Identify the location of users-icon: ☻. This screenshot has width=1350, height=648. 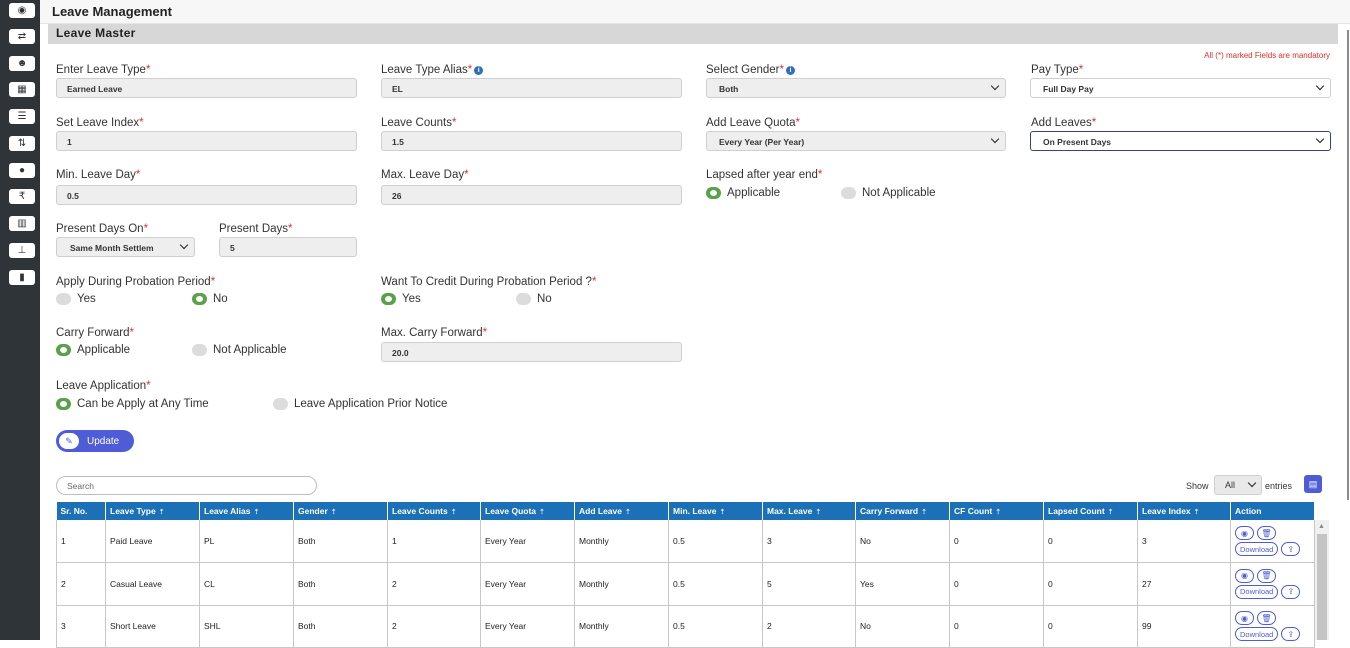
(22, 63).